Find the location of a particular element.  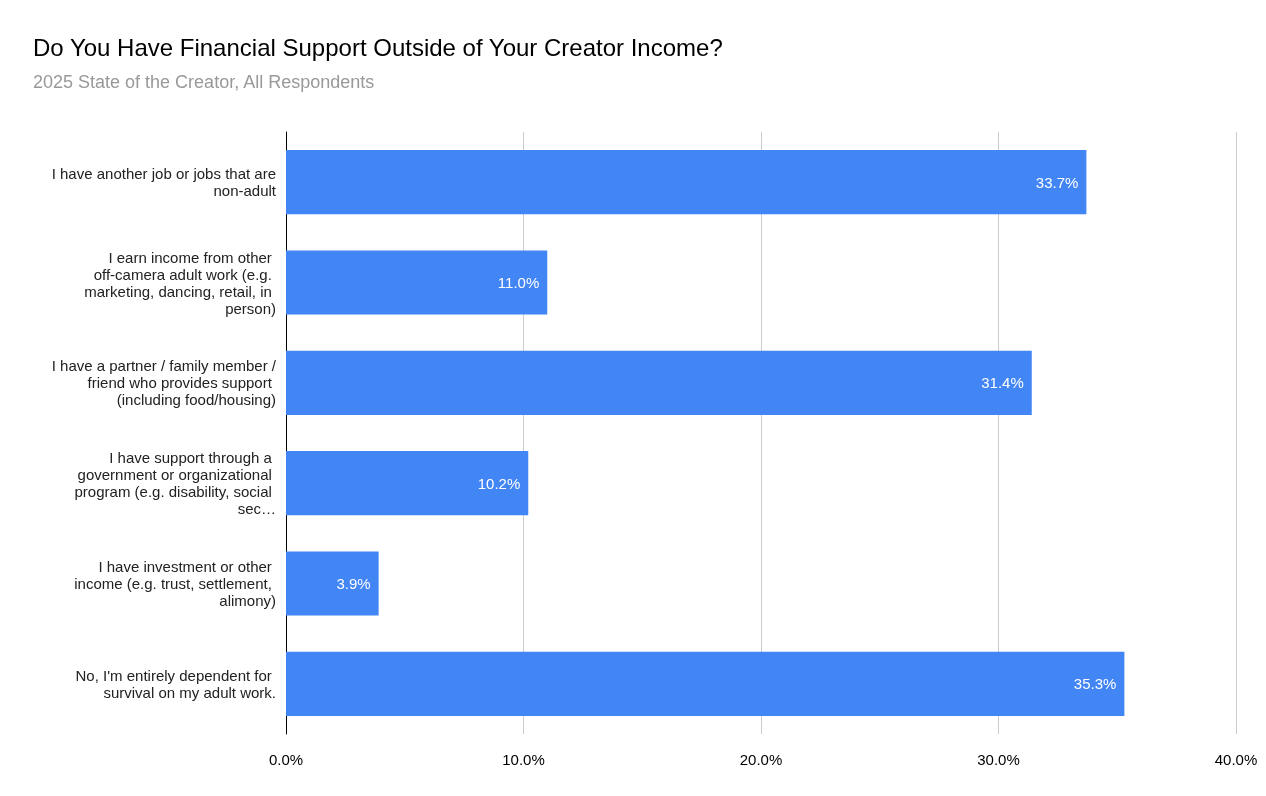

y-tick-label: I earn income from other off-camera adult work (e.g. marketing, dancing, retail, in person) is located at coordinates (180, 282).